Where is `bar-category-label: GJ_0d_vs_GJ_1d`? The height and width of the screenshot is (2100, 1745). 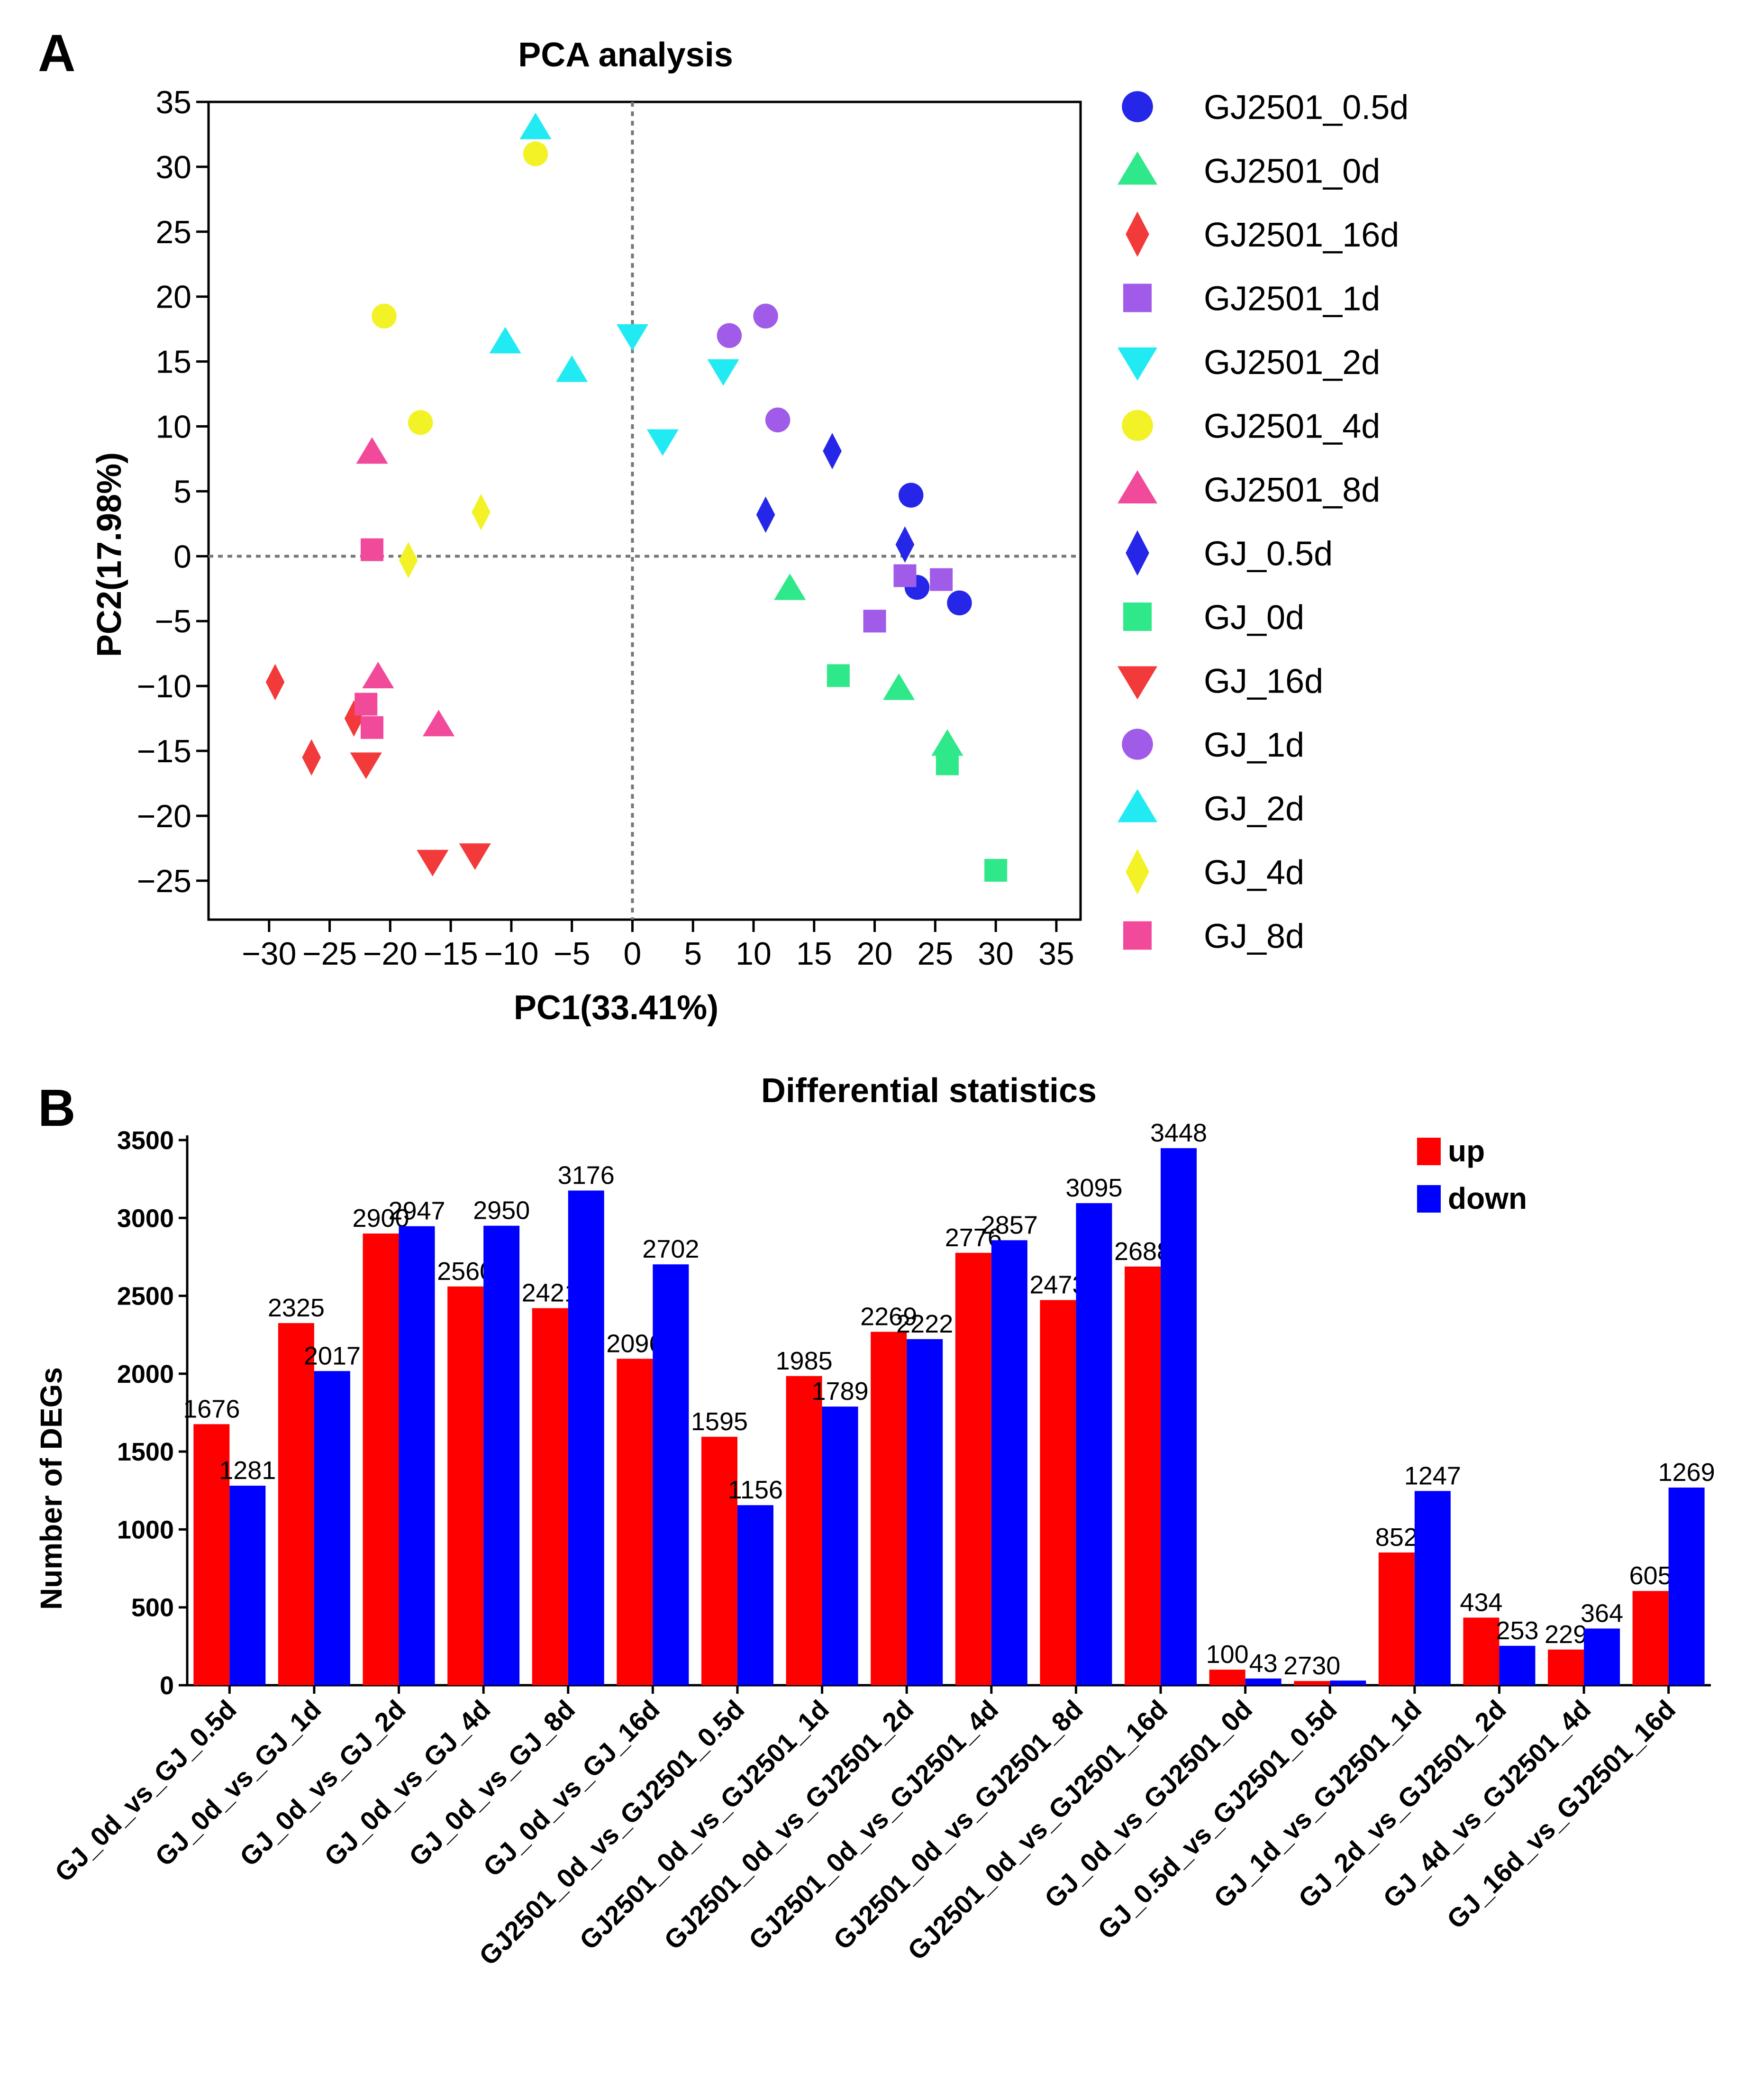 bar-category-label: GJ_0d_vs_GJ_1d is located at coordinates (238, 1783).